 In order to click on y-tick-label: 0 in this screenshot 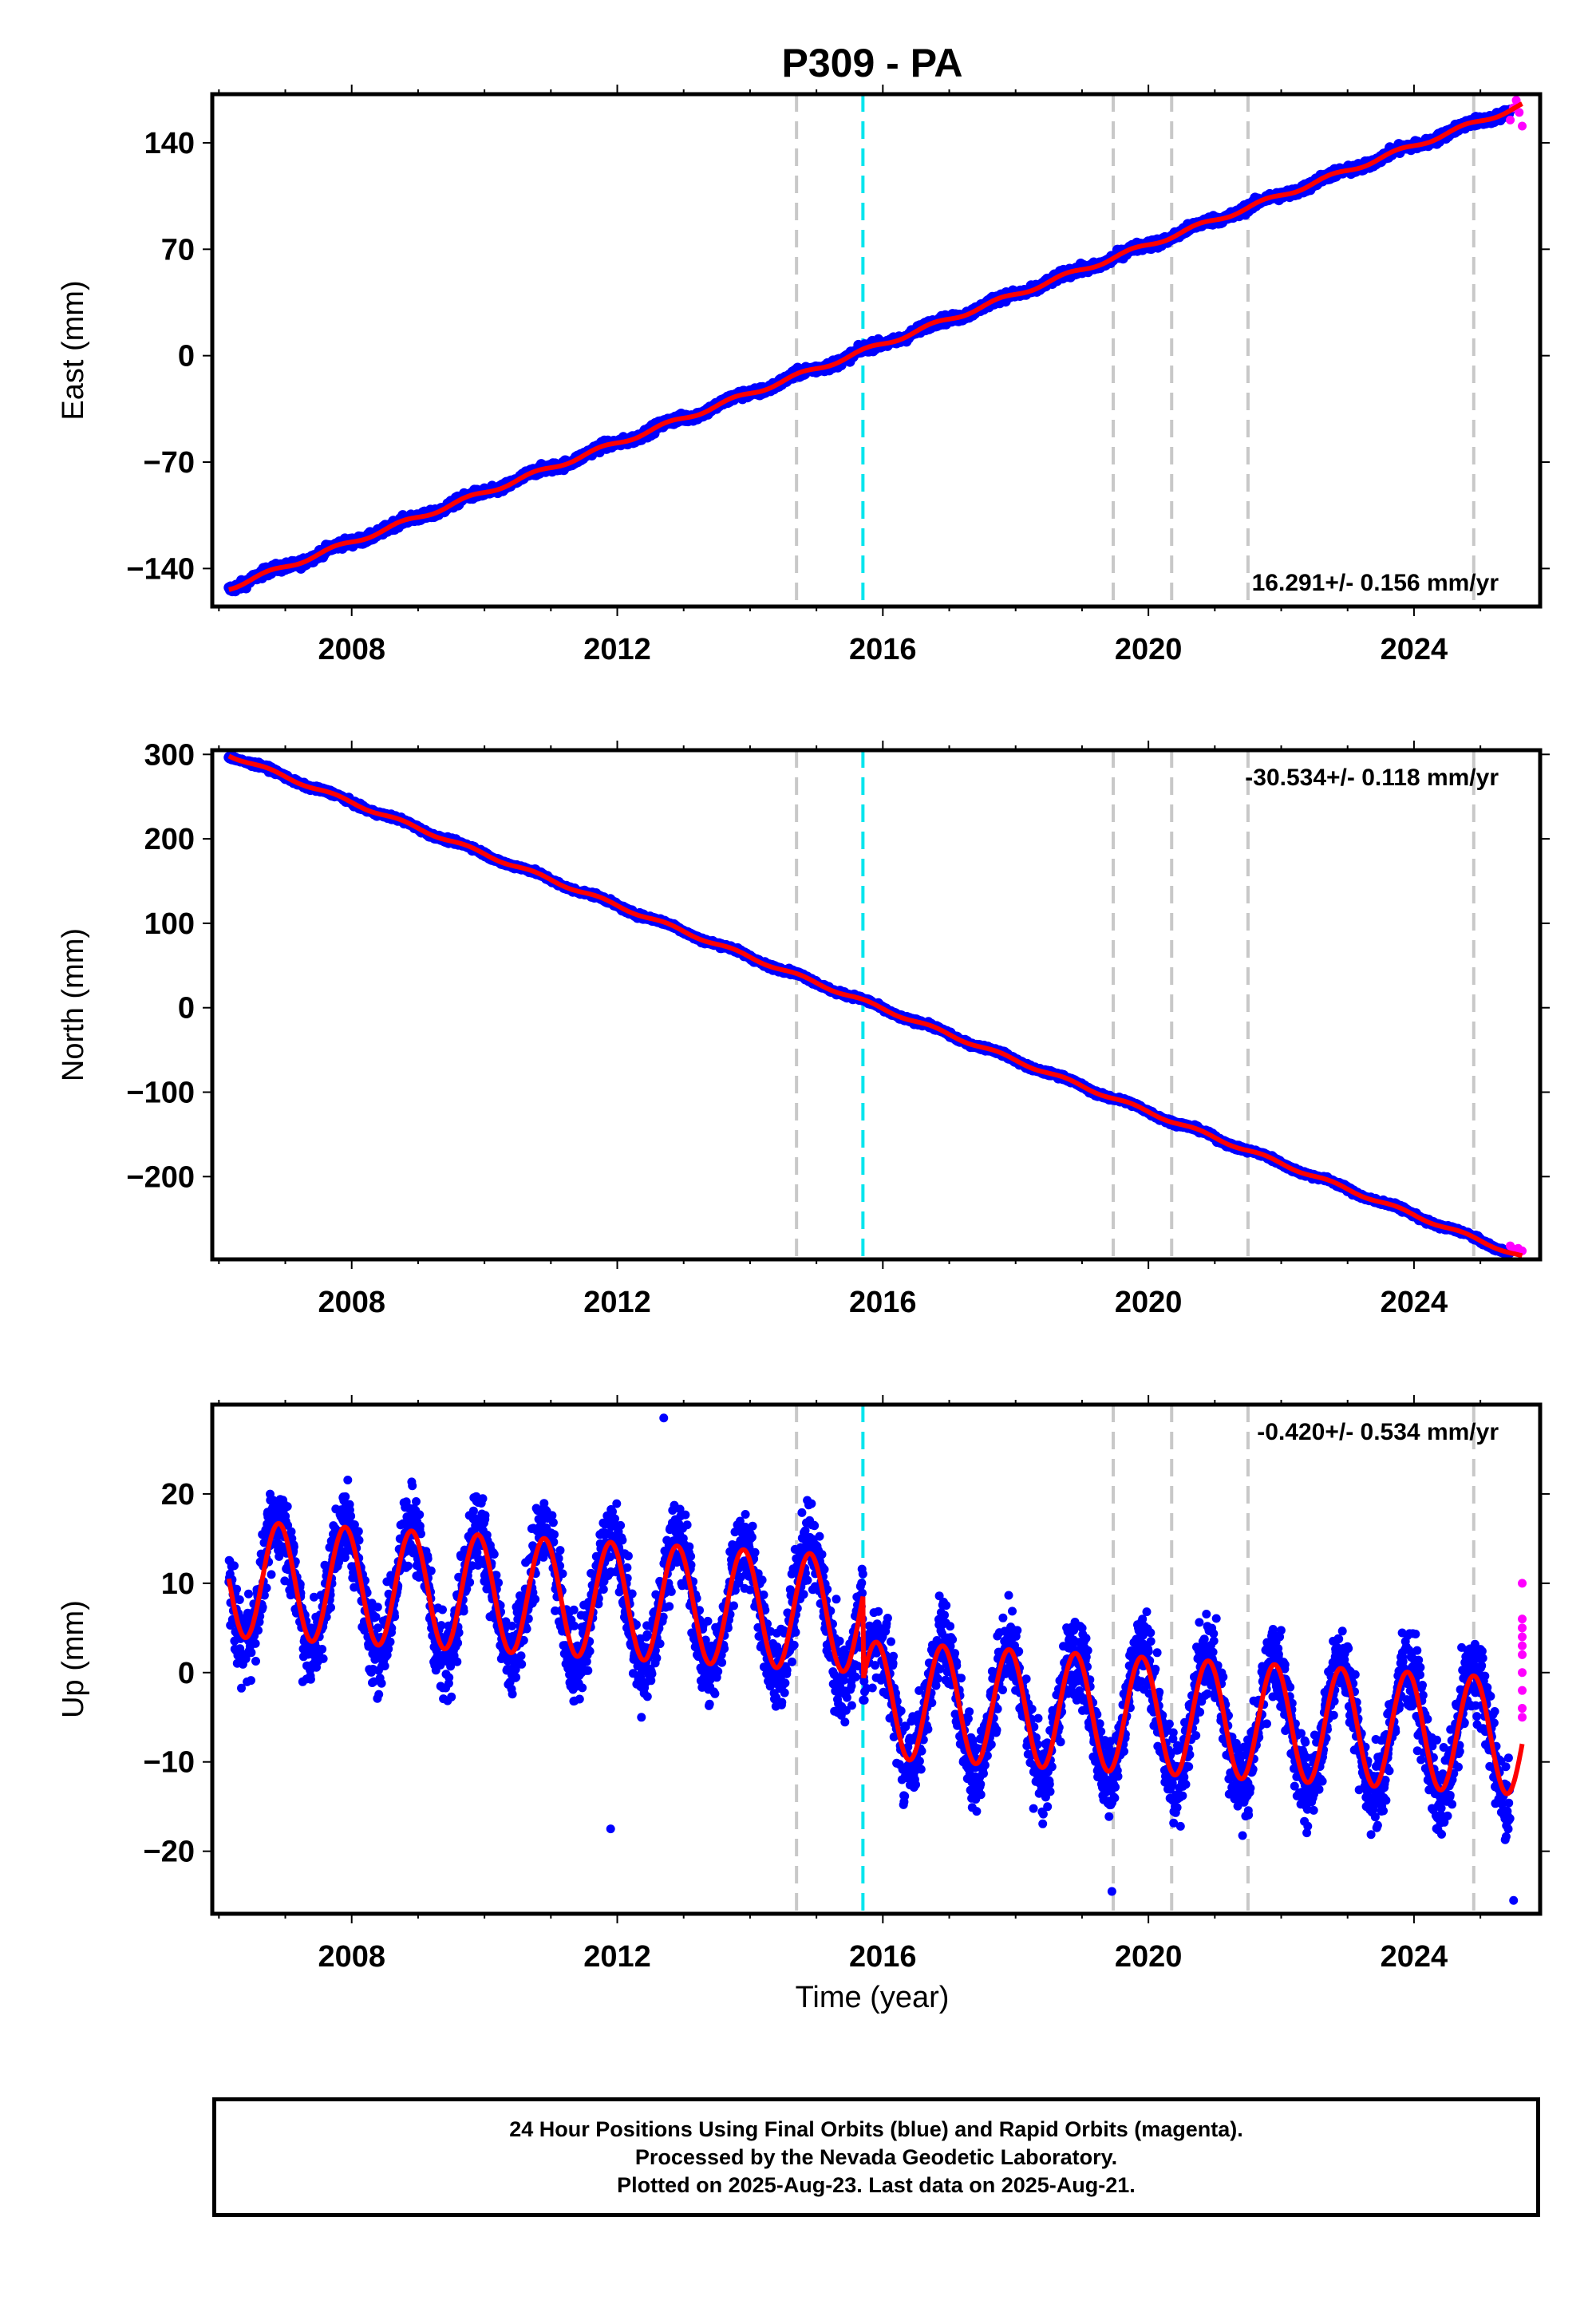, I will do `click(186, 356)`.